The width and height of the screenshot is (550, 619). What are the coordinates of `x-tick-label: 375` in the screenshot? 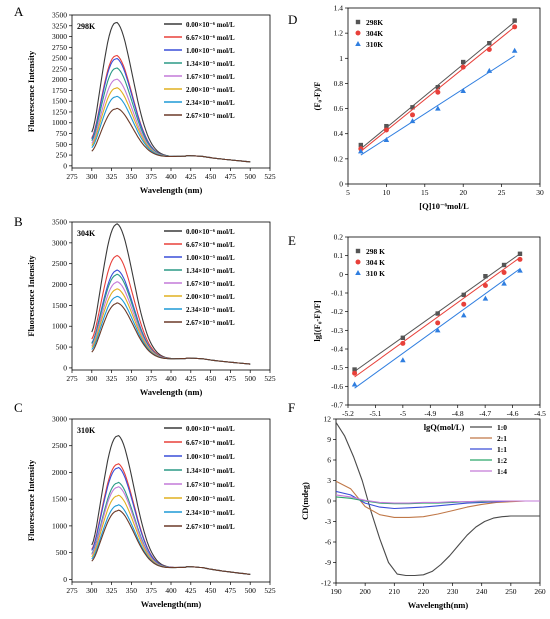 It's located at (152, 590).